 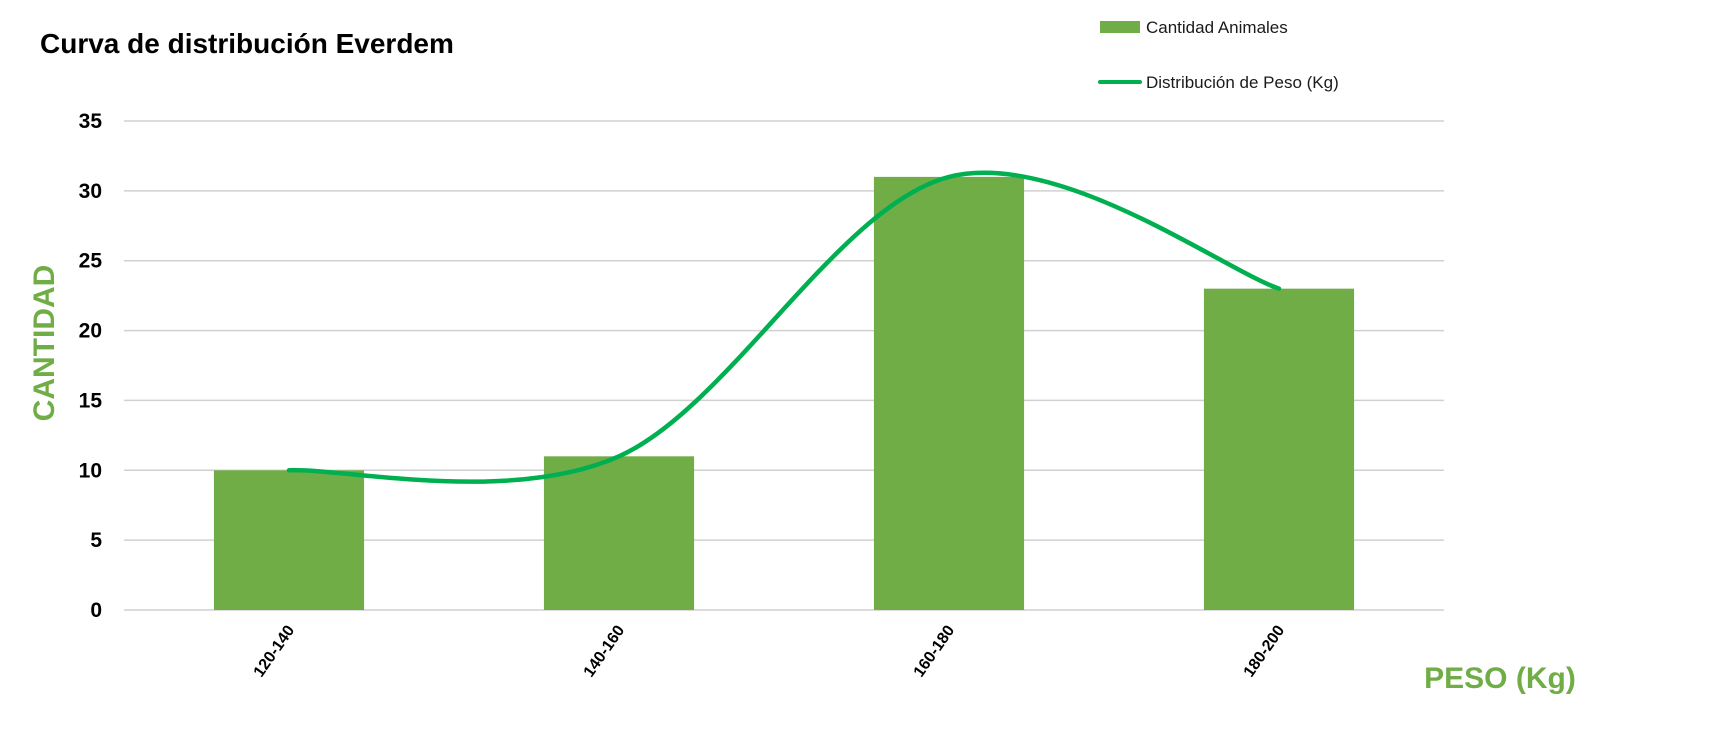 What do you see at coordinates (44, 343) in the screenshot?
I see `y-axis-title: CANTIDAD` at bounding box center [44, 343].